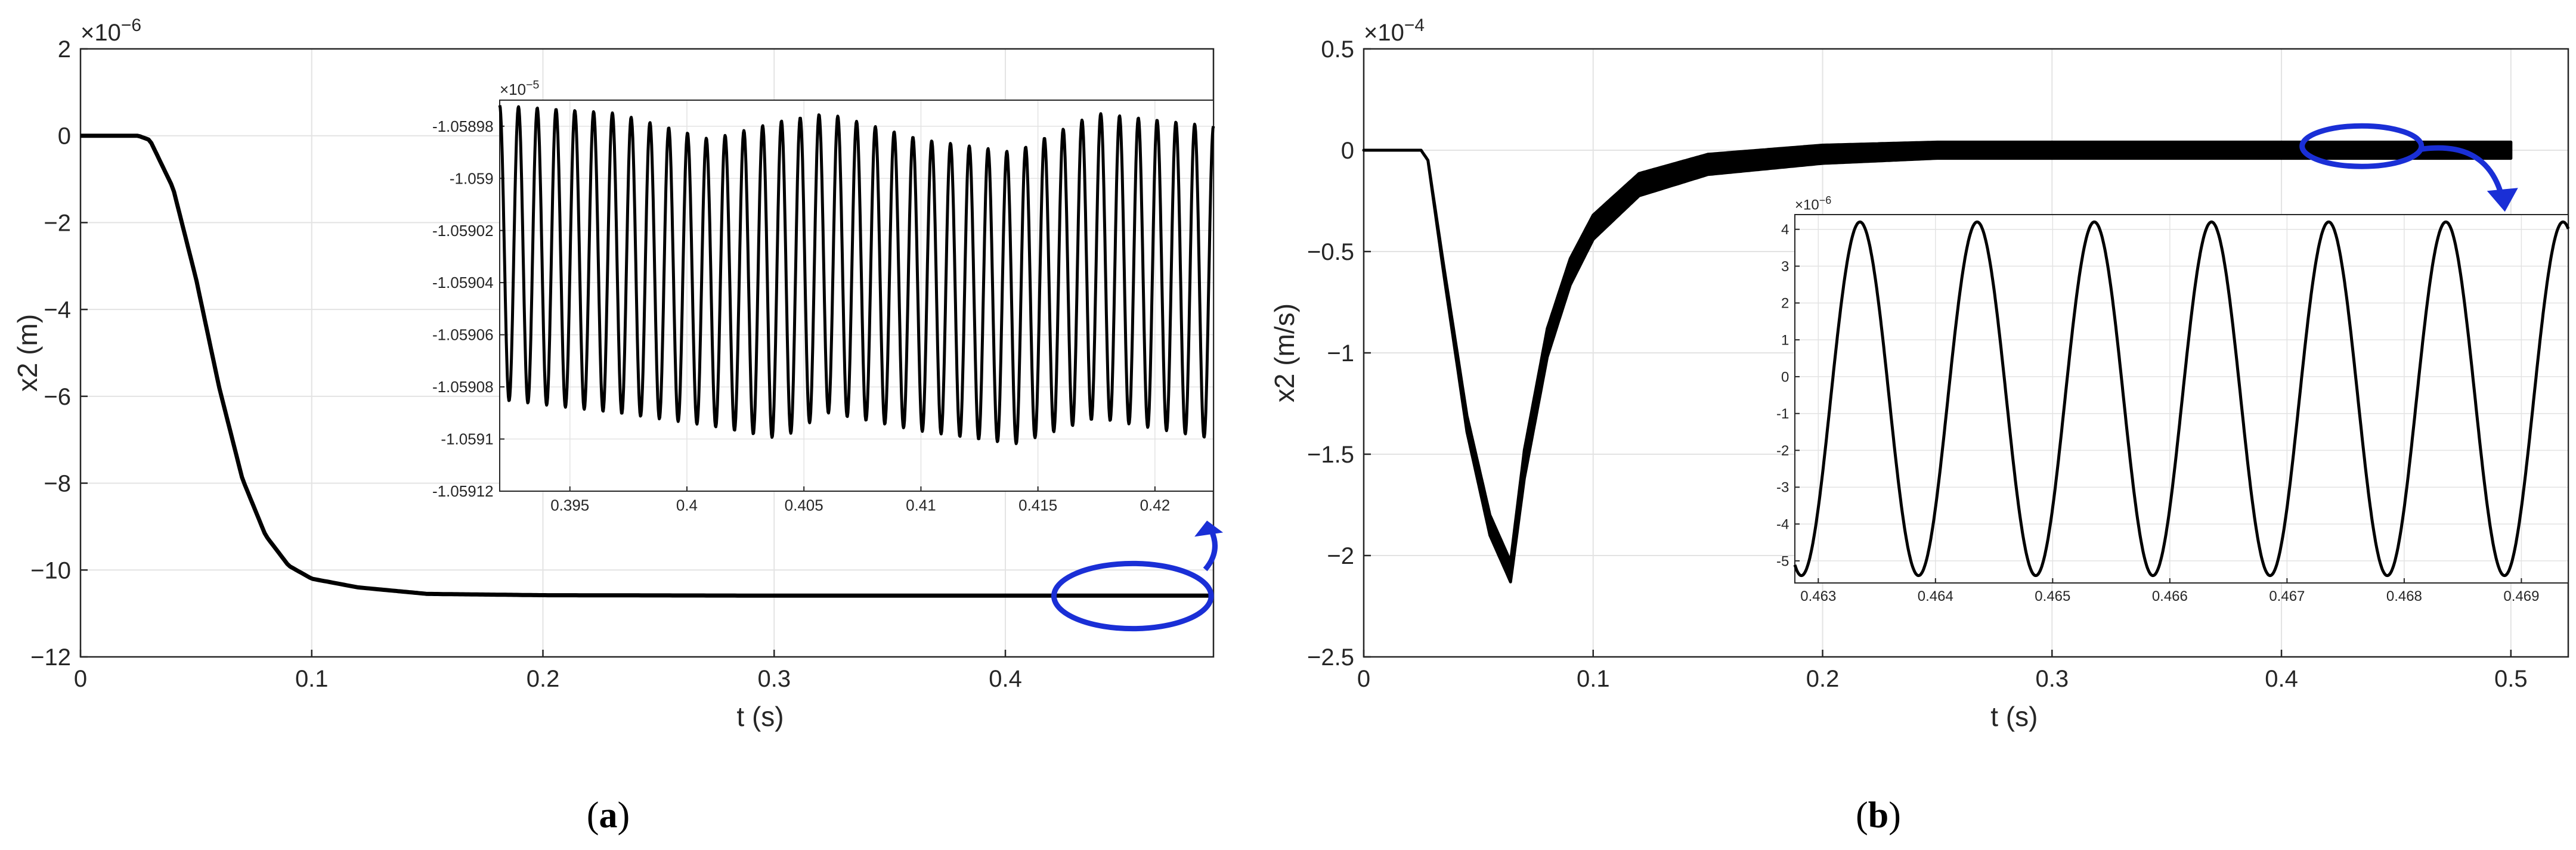  What do you see at coordinates (1813, 204) in the screenshot?
I see `panel-b-inset-y-exponent: ×10⁻⁶` at bounding box center [1813, 204].